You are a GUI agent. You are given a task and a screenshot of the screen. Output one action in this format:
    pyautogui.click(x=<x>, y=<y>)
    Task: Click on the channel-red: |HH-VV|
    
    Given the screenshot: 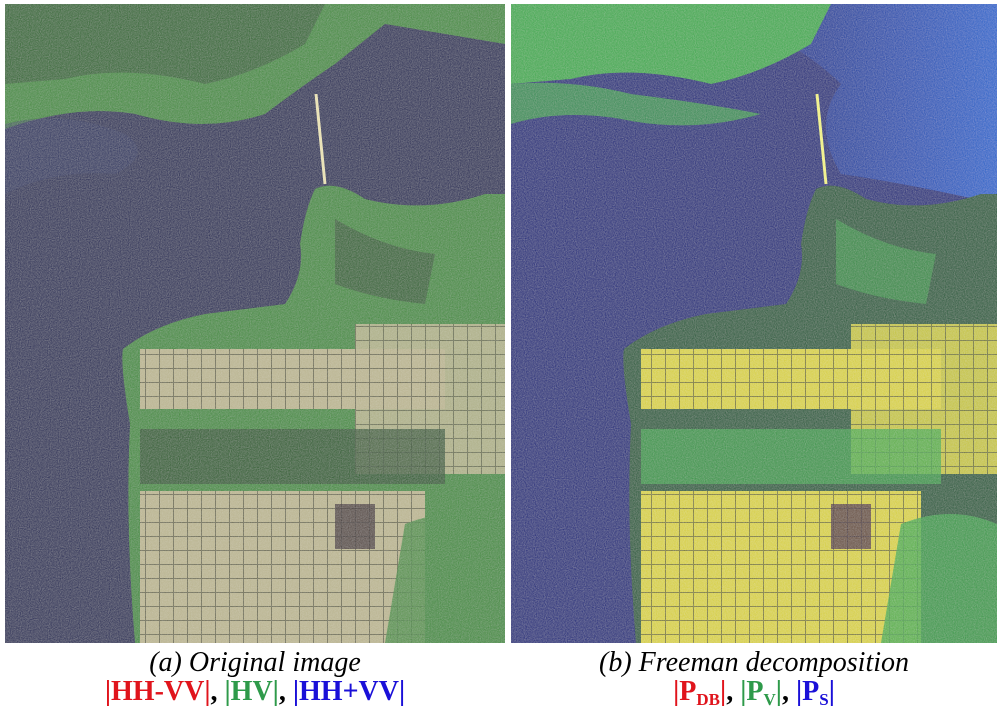 What is the action you would take?
    pyautogui.click(x=157, y=691)
    